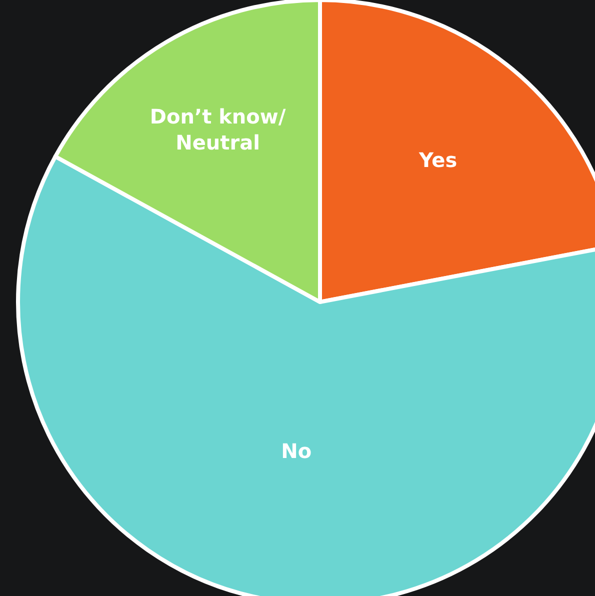 The image size is (595, 596). I want to click on slice-label: Yes, so click(438, 160).